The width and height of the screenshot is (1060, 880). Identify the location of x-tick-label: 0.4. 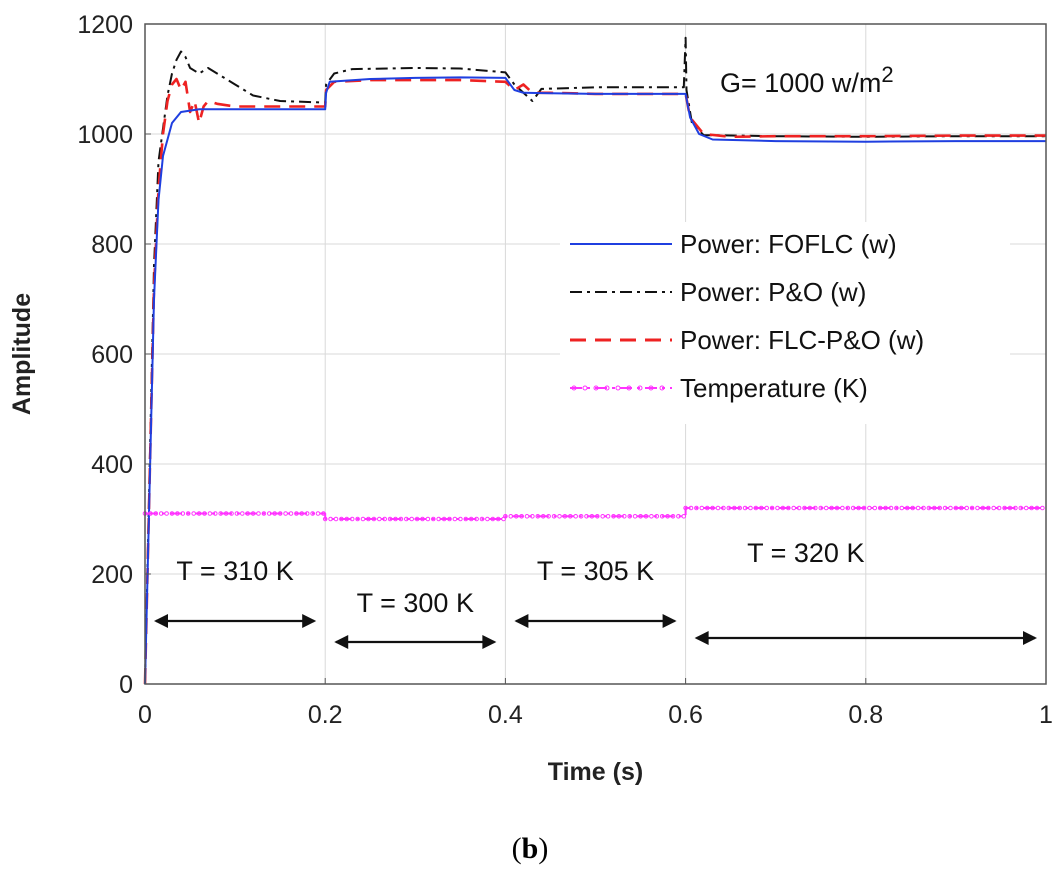
(505, 715).